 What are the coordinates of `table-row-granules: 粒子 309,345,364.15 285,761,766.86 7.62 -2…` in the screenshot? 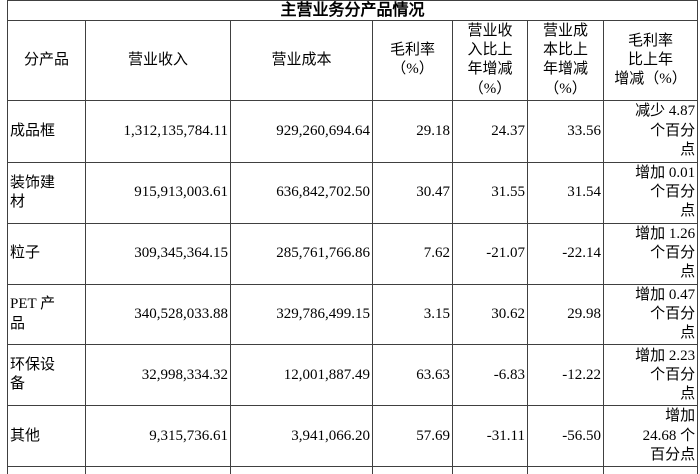 It's located at (353, 253).